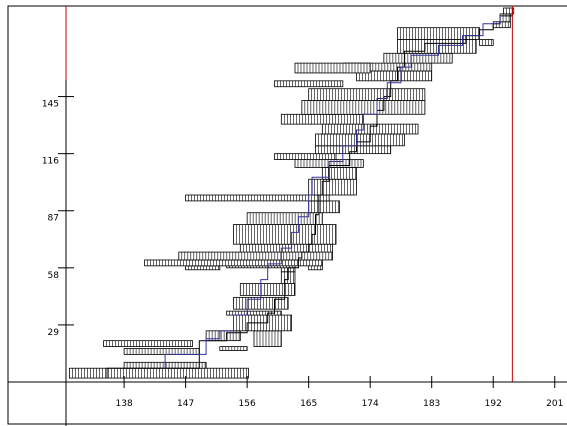  I want to click on x-tick-label: 201, so click(554, 404).